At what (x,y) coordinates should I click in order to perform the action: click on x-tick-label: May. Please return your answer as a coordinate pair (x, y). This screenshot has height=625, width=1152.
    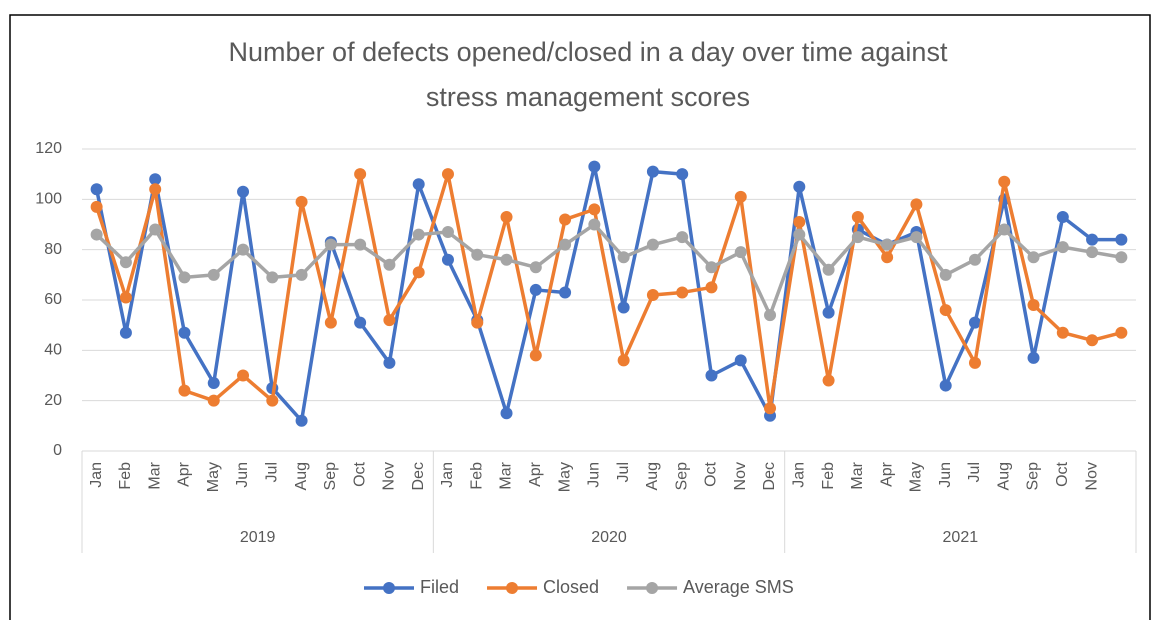
    Looking at the image, I should click on (564, 477).